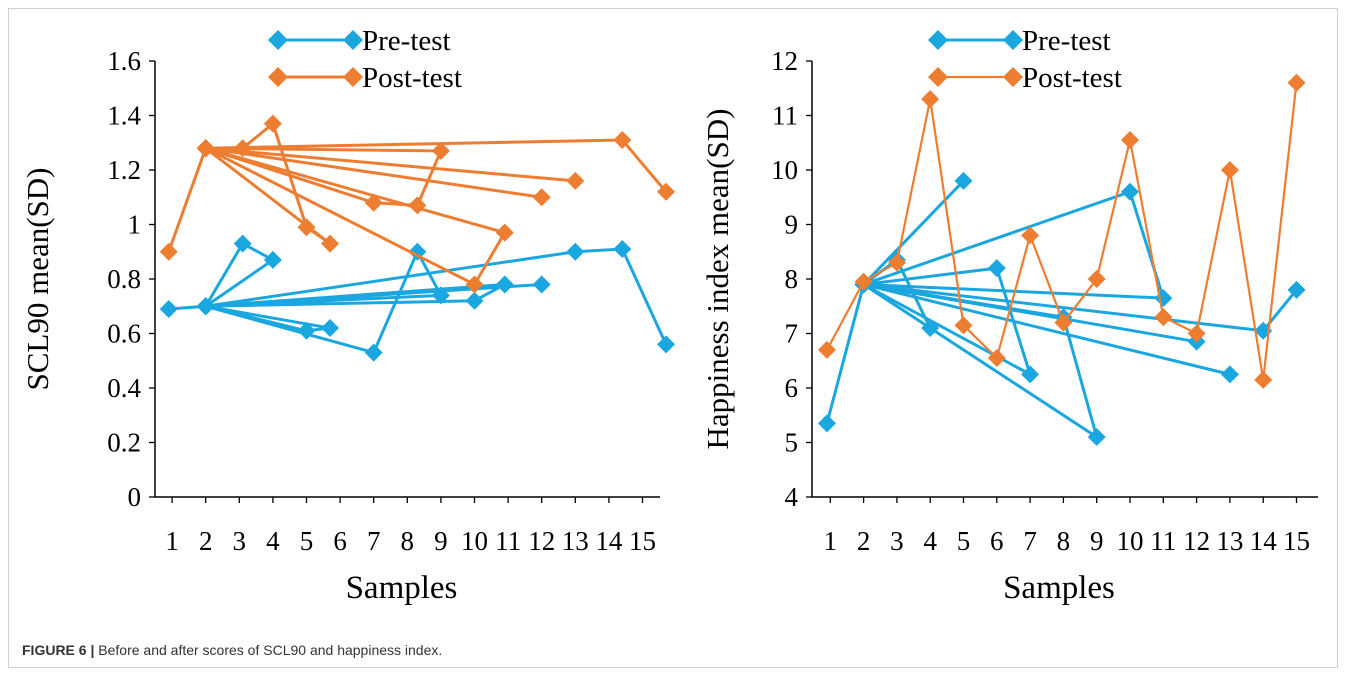 This screenshot has height=675, width=1347. Describe the element at coordinates (1229, 541) in the screenshot. I see `x-tick-label: 13` at that location.